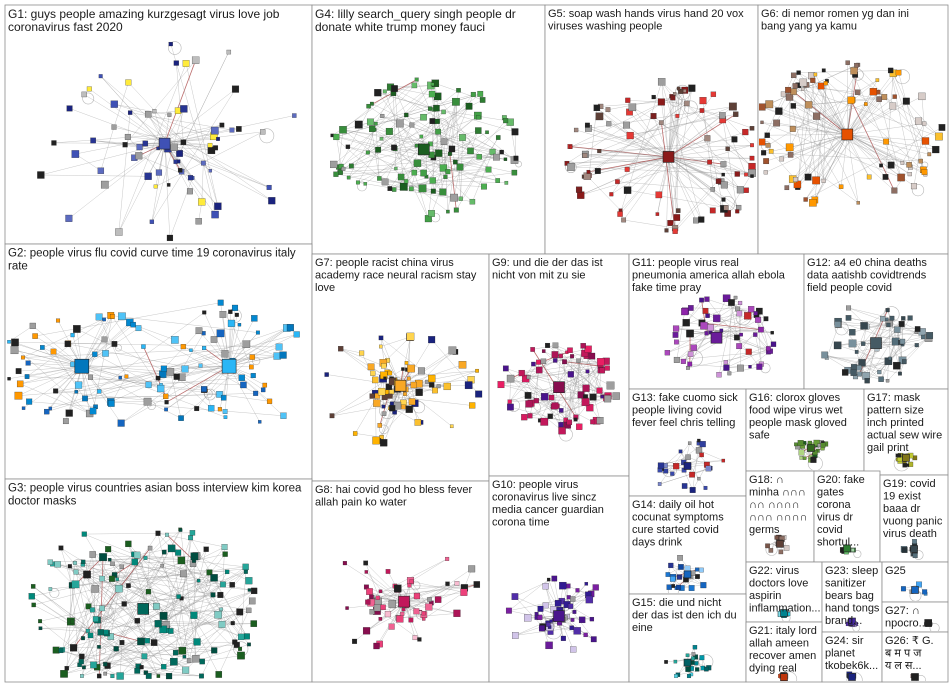 Image resolution: width=950 pixels, height=688 pixels. Describe the element at coordinates (774, 571) in the screenshot. I see `group-label-line: G22: virus` at that location.